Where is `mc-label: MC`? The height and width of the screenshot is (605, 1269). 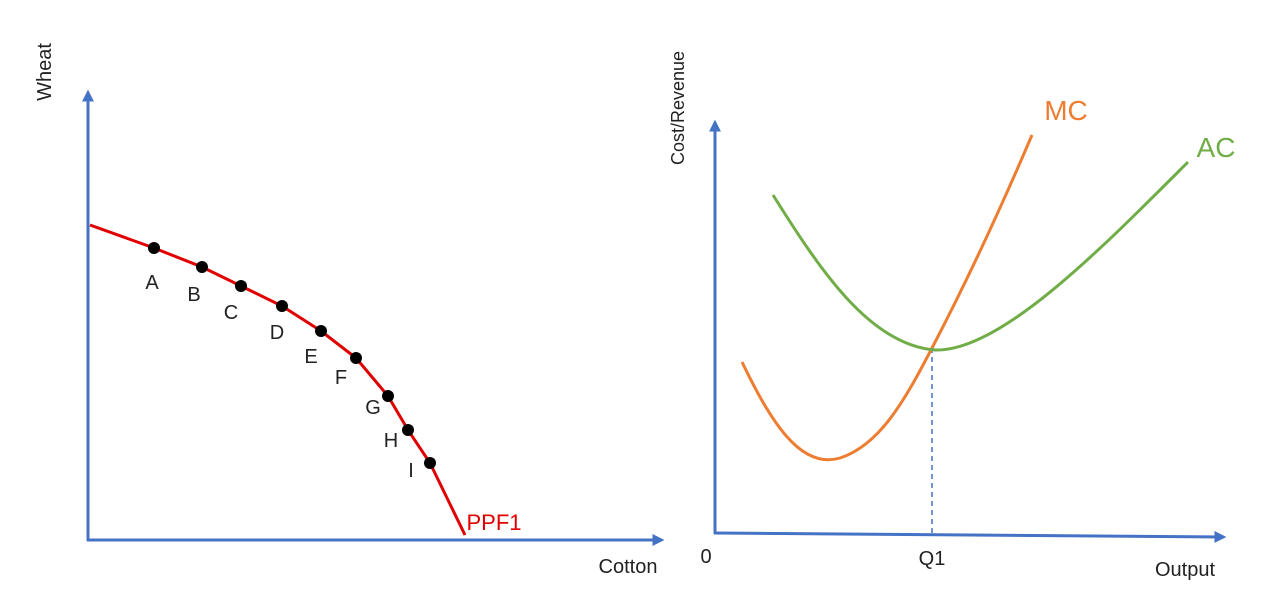 mc-label: MC is located at coordinates (1066, 110).